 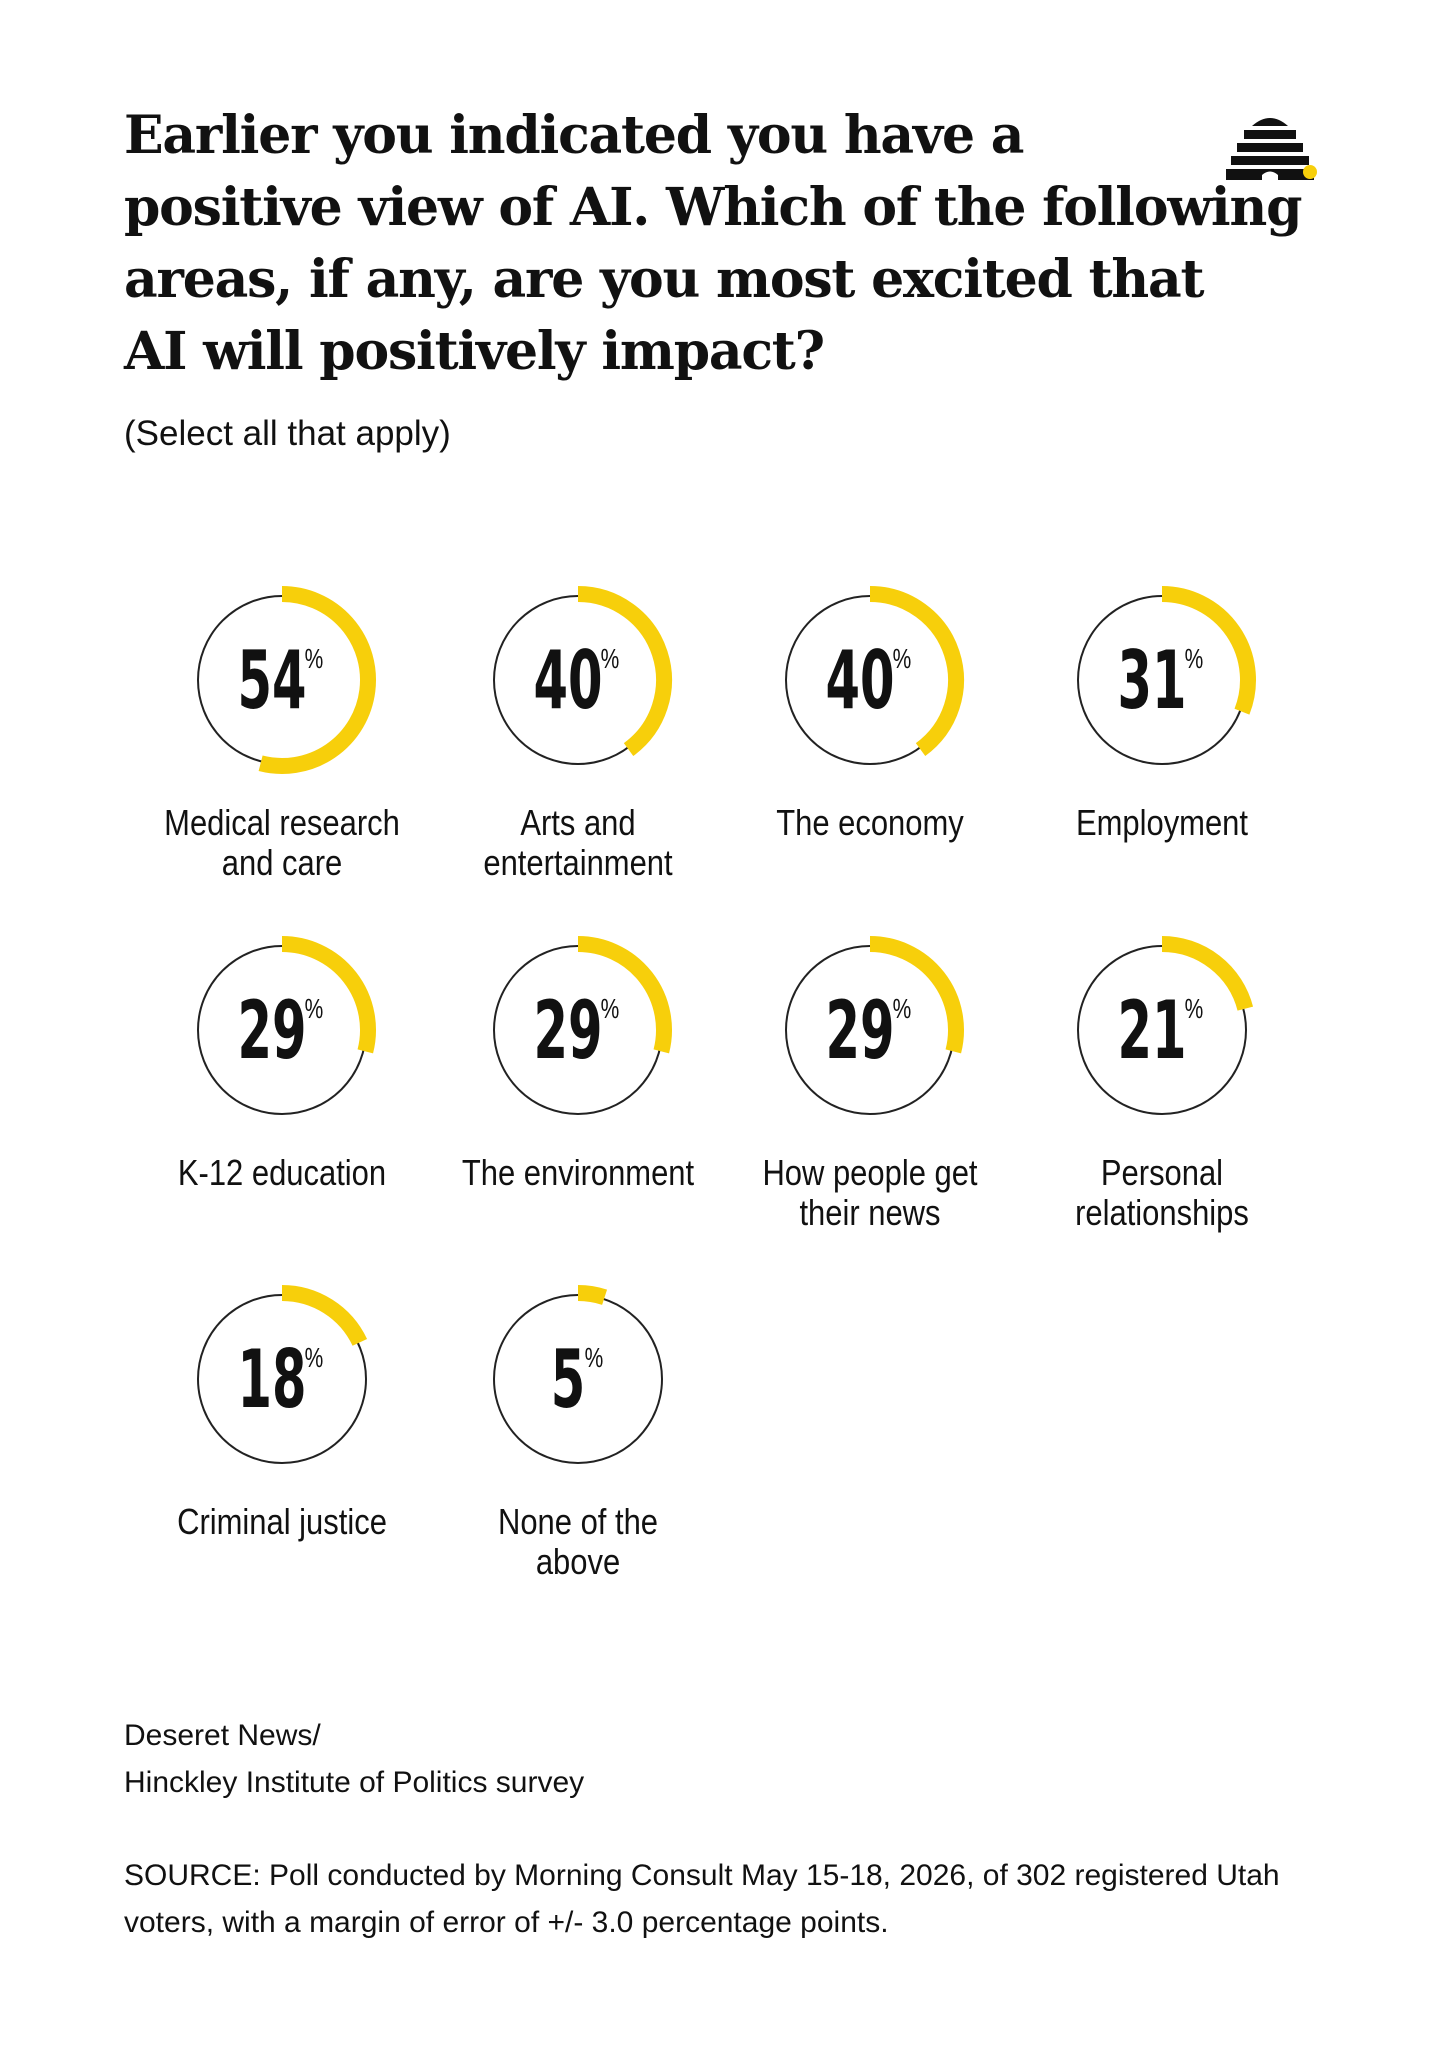 I want to click on radial-item: 31% Employment, so click(x=1166, y=715).